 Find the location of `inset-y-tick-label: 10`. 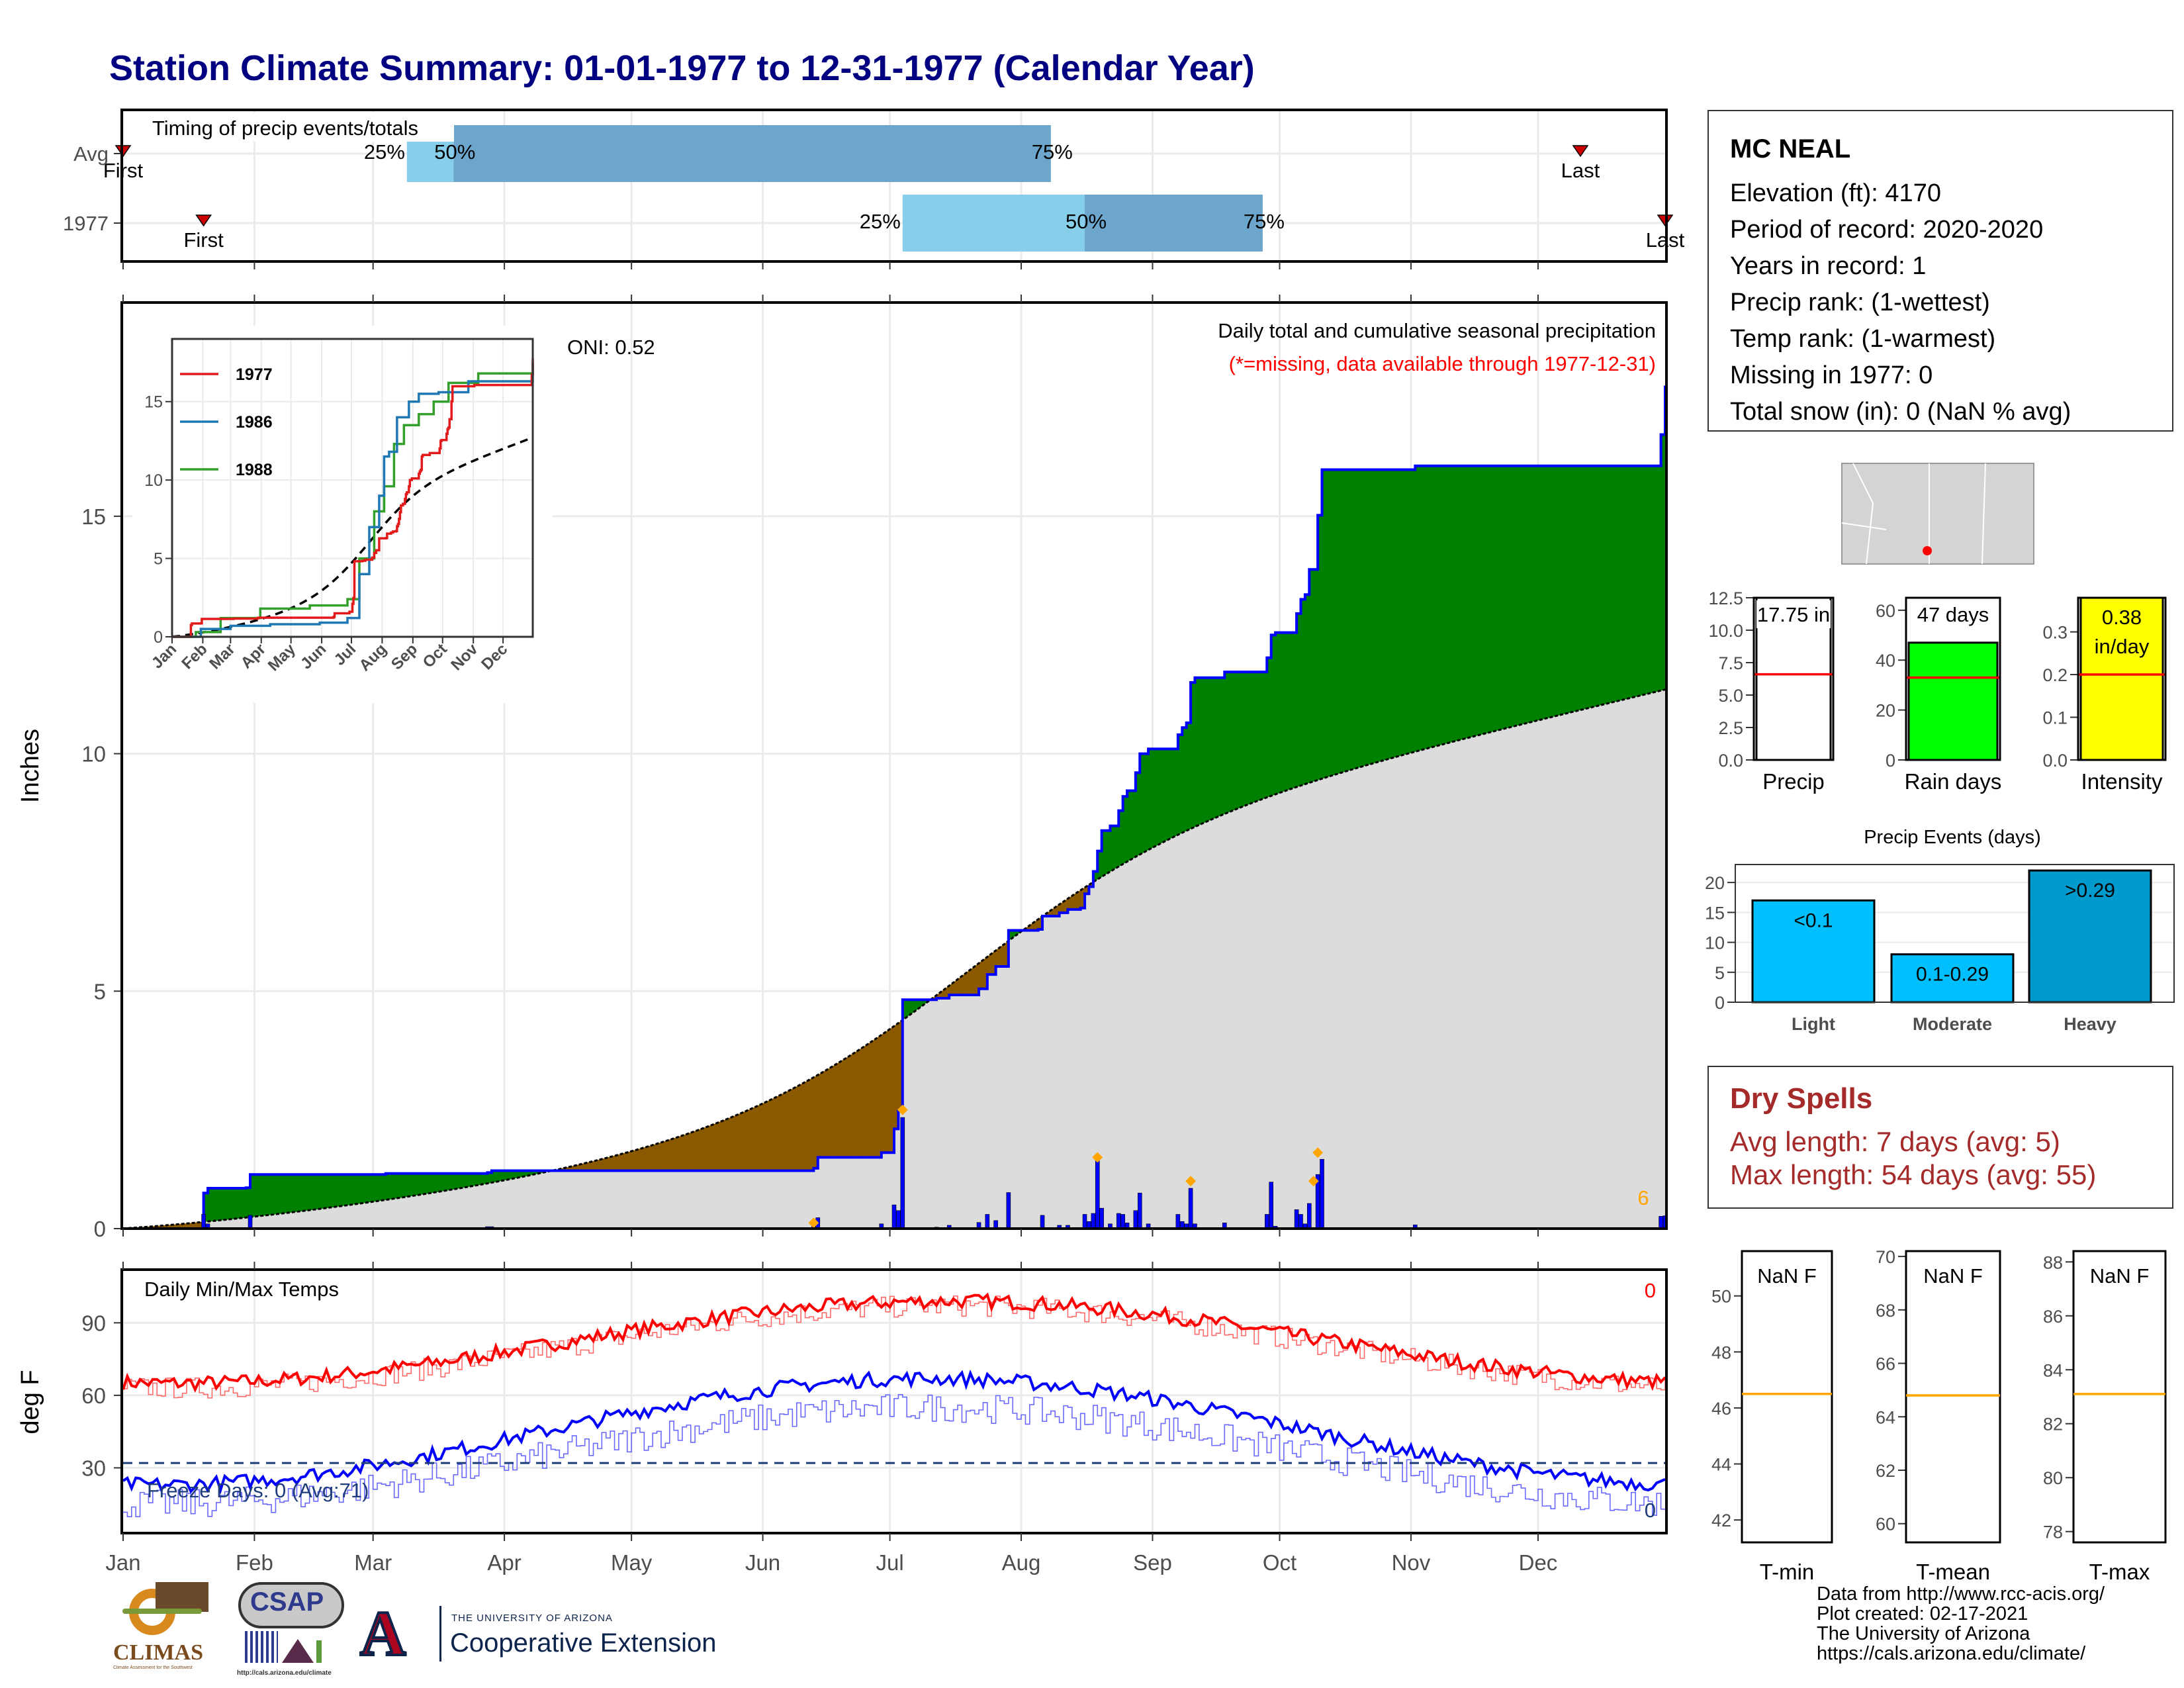

inset-y-tick-label: 10 is located at coordinates (153, 480).